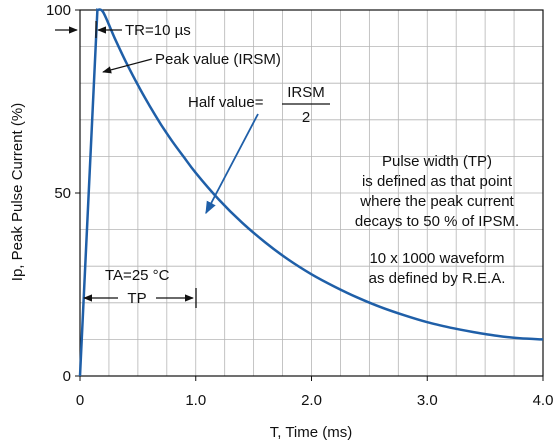 The image size is (555, 445). Describe the element at coordinates (436, 258) in the screenshot. I see `note-line: 10 x 1000 waveform` at that location.